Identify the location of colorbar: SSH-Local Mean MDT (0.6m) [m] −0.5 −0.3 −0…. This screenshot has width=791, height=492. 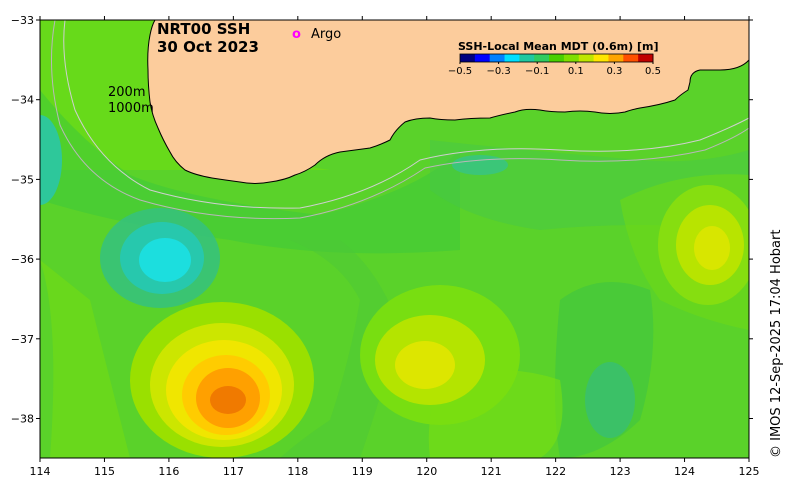
(554, 58).